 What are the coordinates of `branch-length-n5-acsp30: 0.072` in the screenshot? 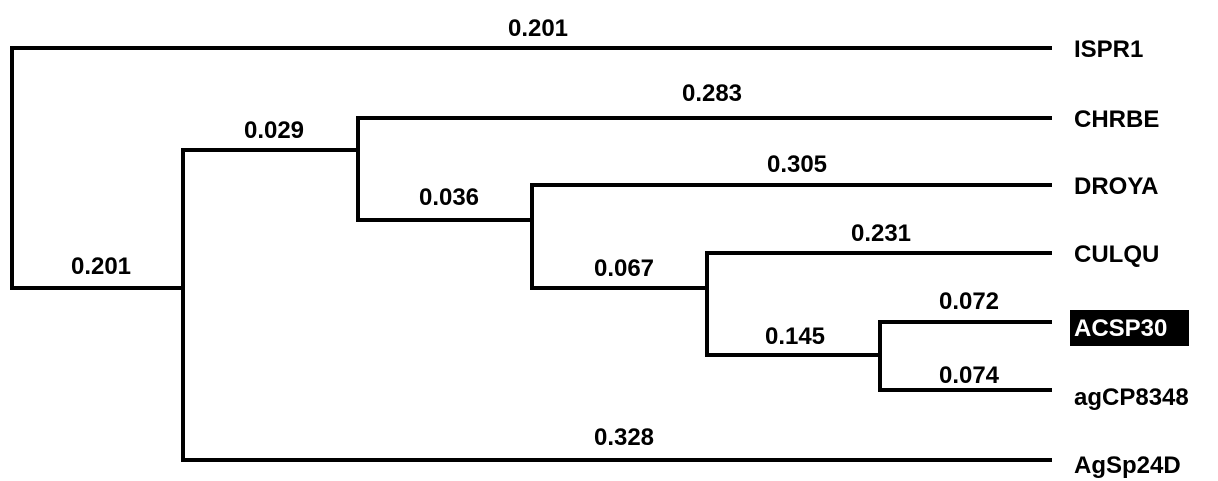 It's located at (969, 301).